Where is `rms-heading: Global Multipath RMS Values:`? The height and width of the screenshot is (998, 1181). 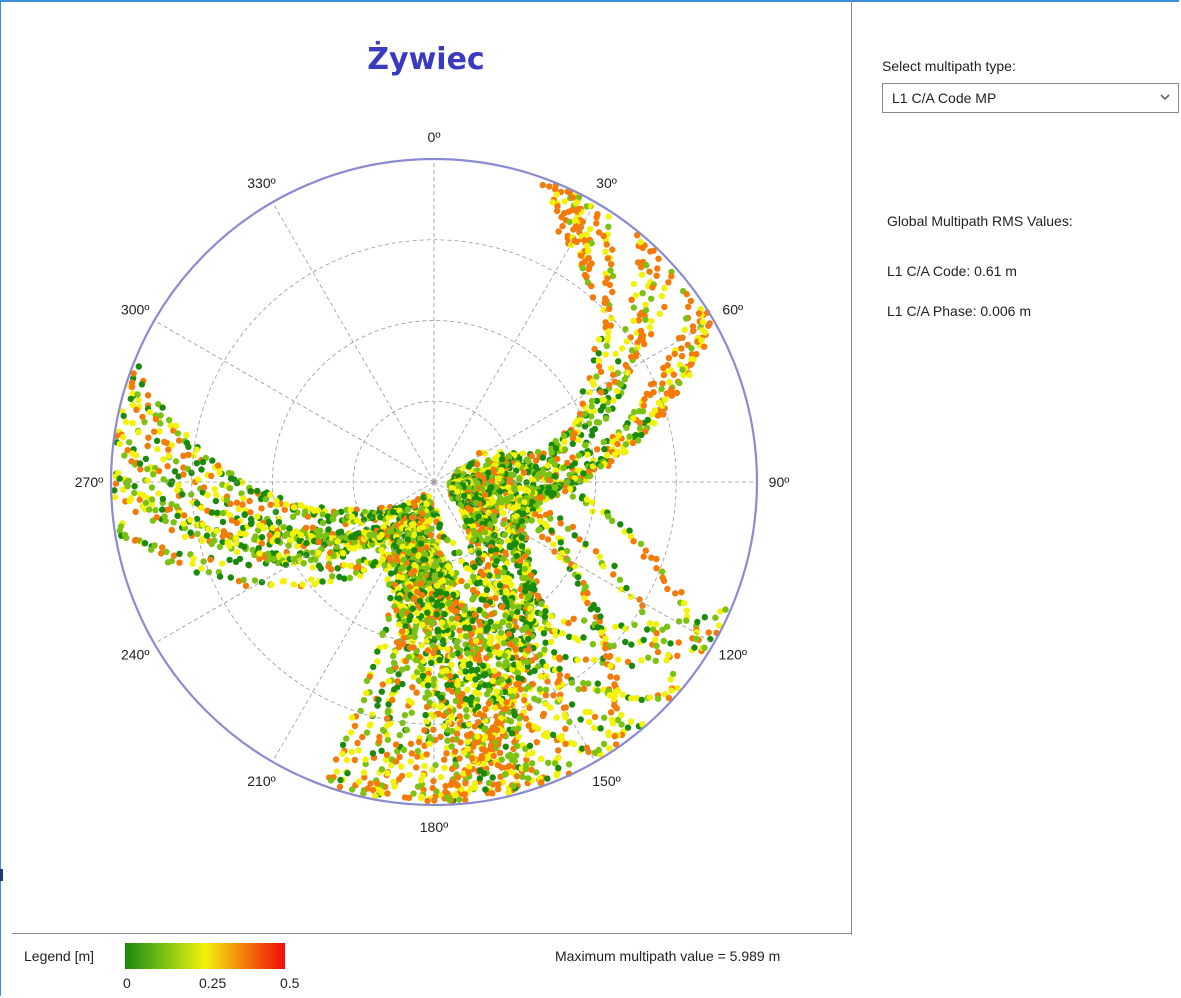 rms-heading: Global Multipath RMS Values: is located at coordinates (980, 221).